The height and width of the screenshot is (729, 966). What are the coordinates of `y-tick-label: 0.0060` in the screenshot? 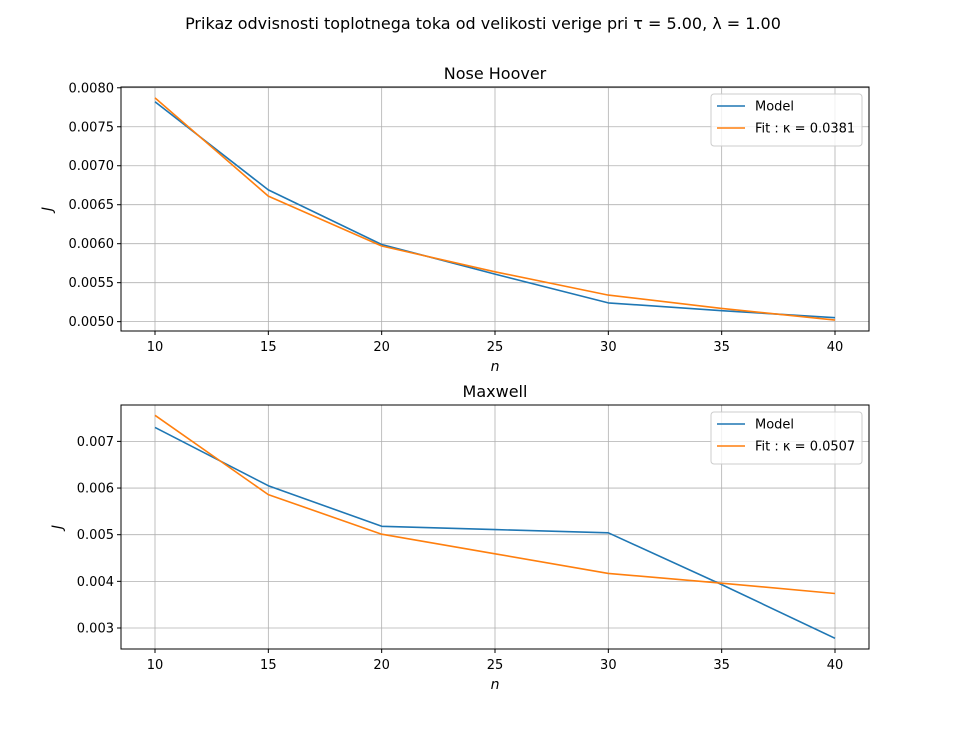 It's located at (92, 244).